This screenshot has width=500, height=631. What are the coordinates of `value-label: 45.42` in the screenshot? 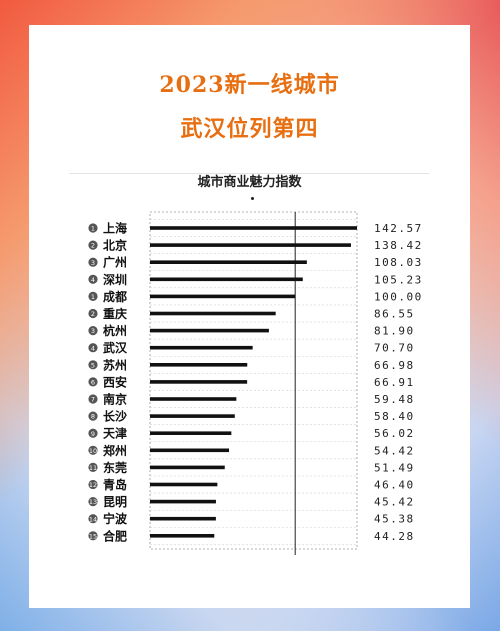 It's located at (394, 502).